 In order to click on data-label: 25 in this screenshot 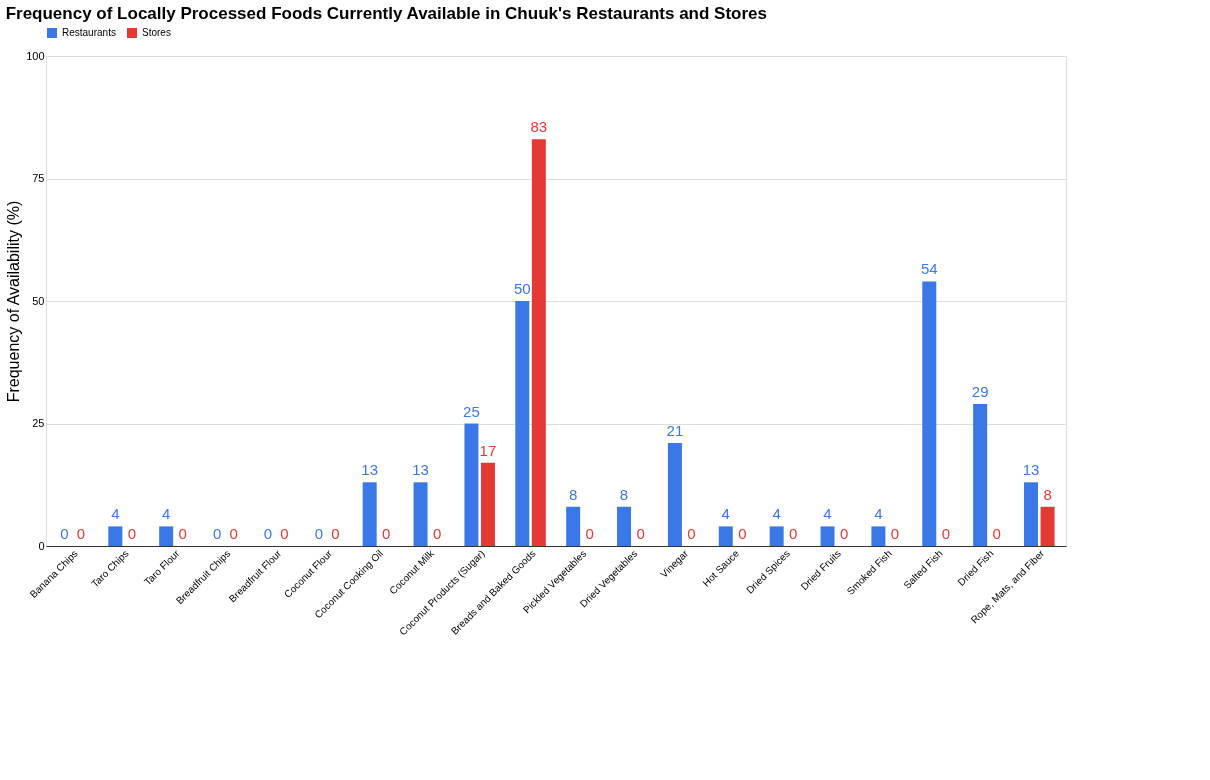, I will do `click(471, 411)`.